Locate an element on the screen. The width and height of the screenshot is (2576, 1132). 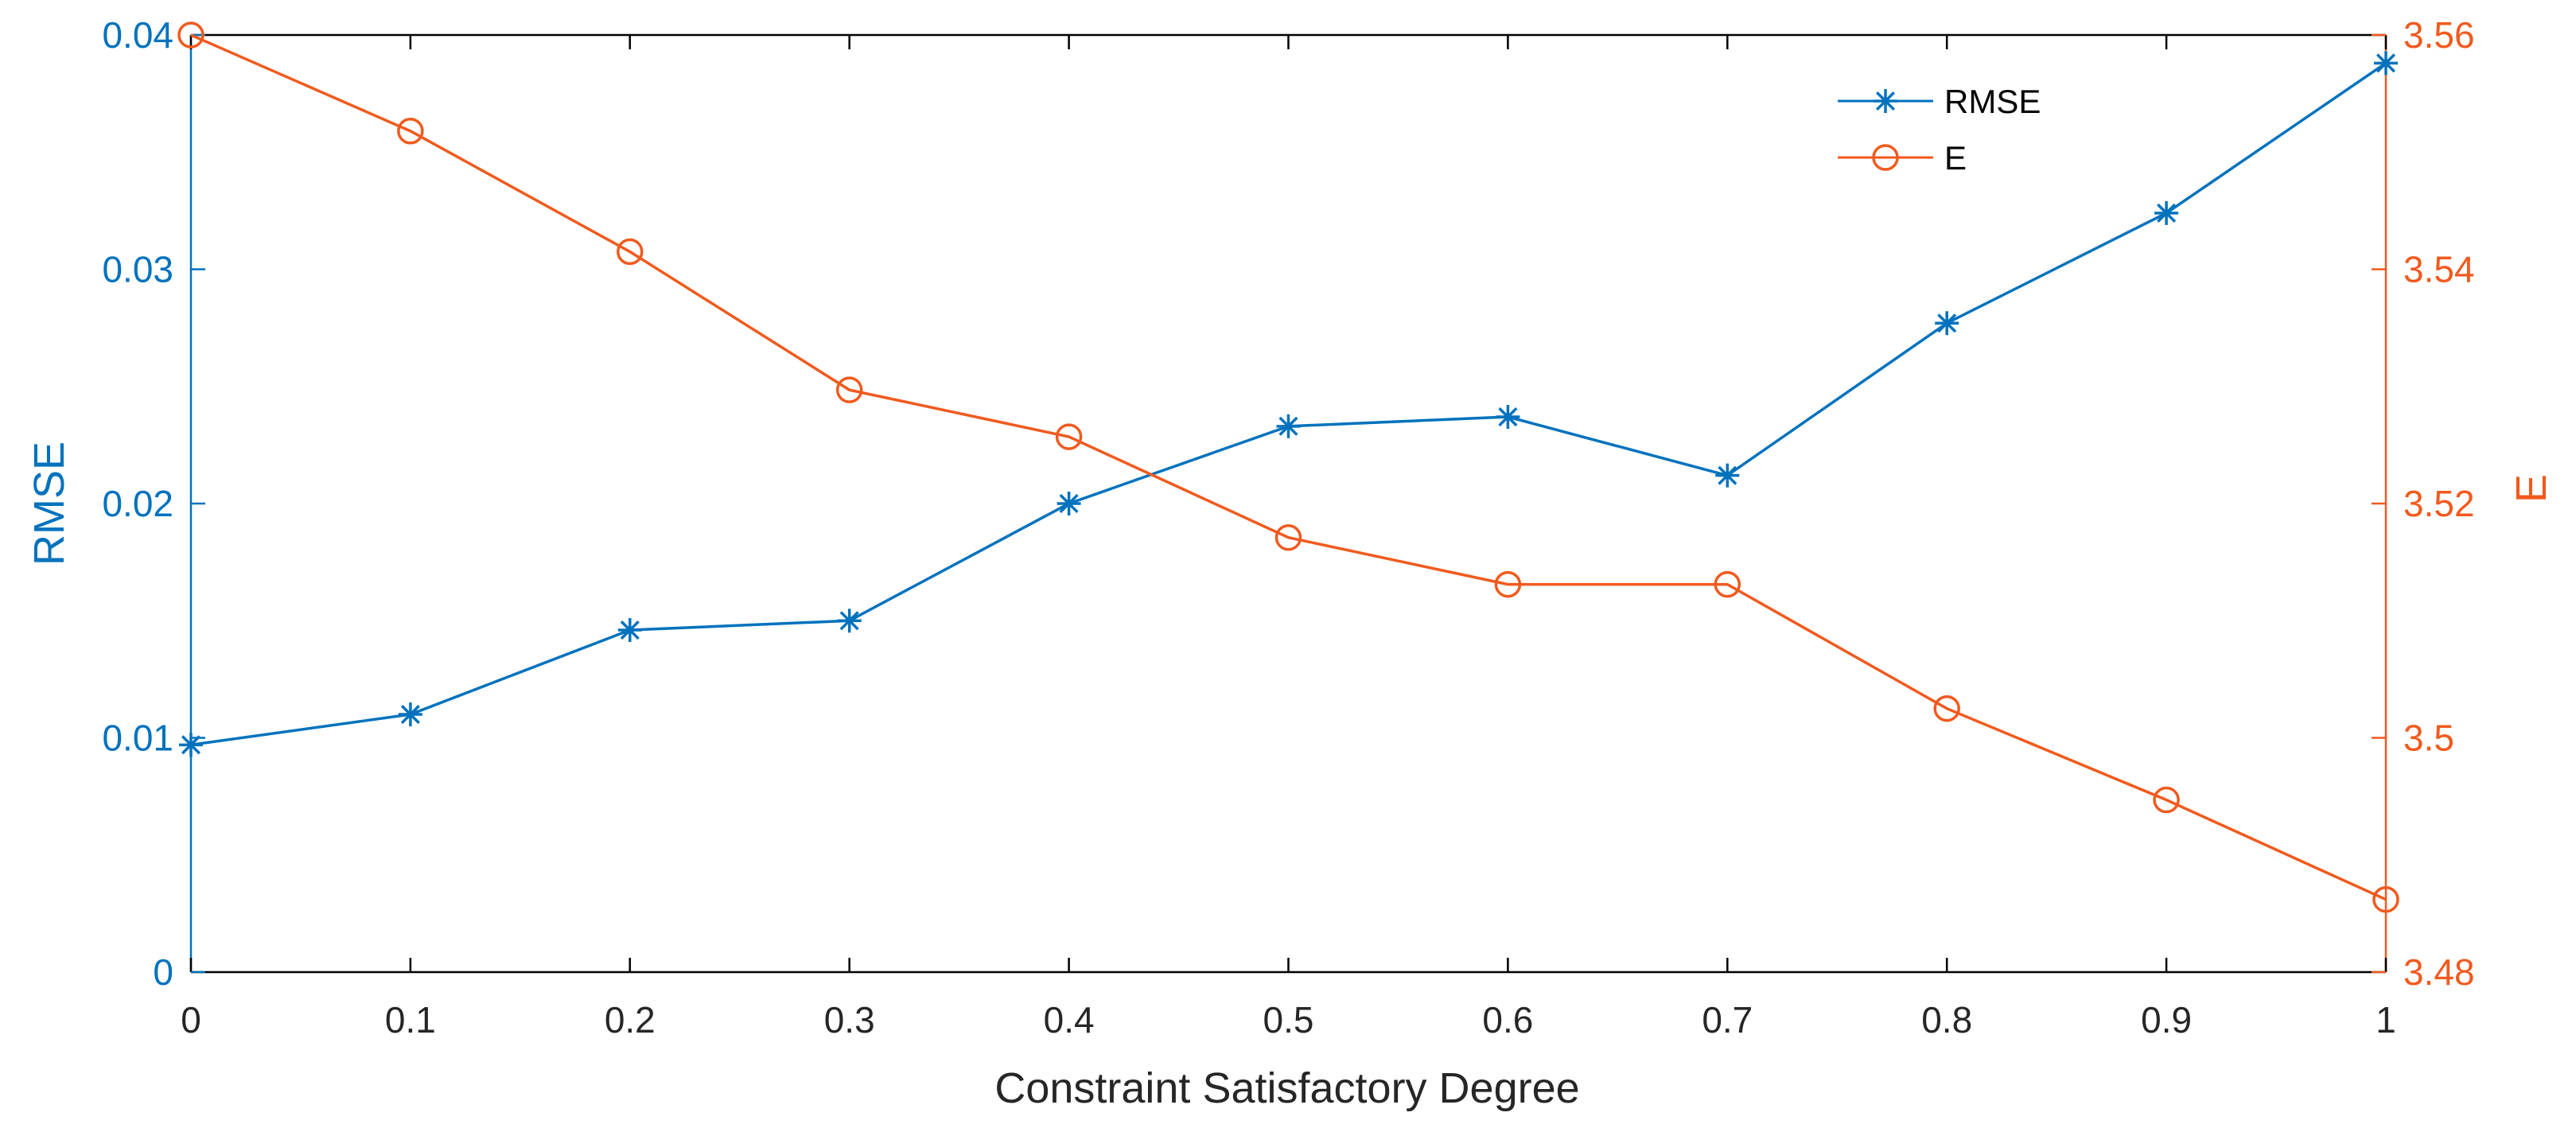
right-y-tick-label: 3.56 is located at coordinates (2439, 35).